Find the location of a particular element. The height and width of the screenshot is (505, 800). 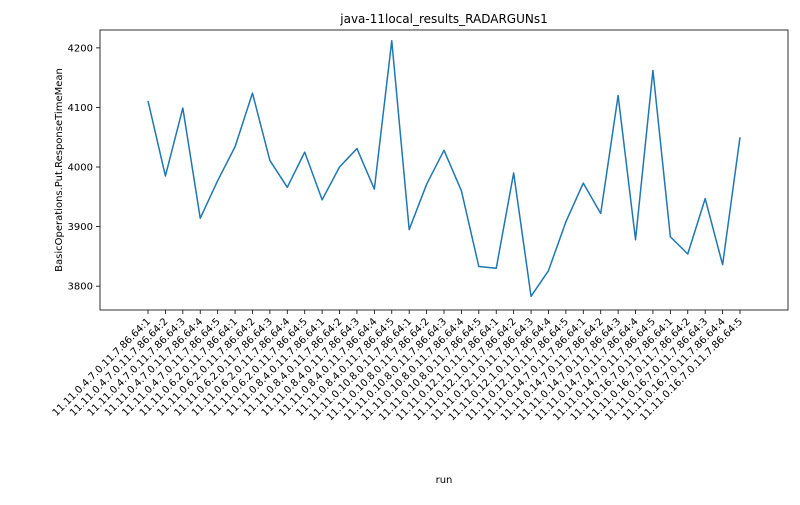

x-axis-title: run is located at coordinates (444, 480).